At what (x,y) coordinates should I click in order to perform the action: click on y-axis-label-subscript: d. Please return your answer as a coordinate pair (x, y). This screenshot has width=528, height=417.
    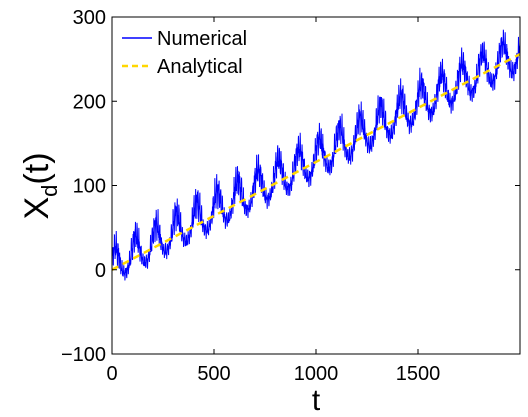
    Looking at the image, I should click on (49, 191).